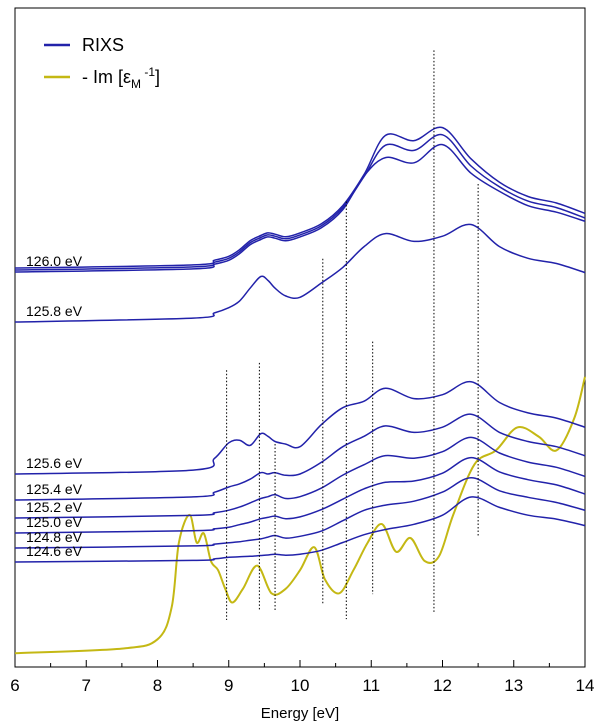 The image size is (607, 724). Describe the element at coordinates (228, 685) in the screenshot. I see `x-tick-label: 9` at that location.